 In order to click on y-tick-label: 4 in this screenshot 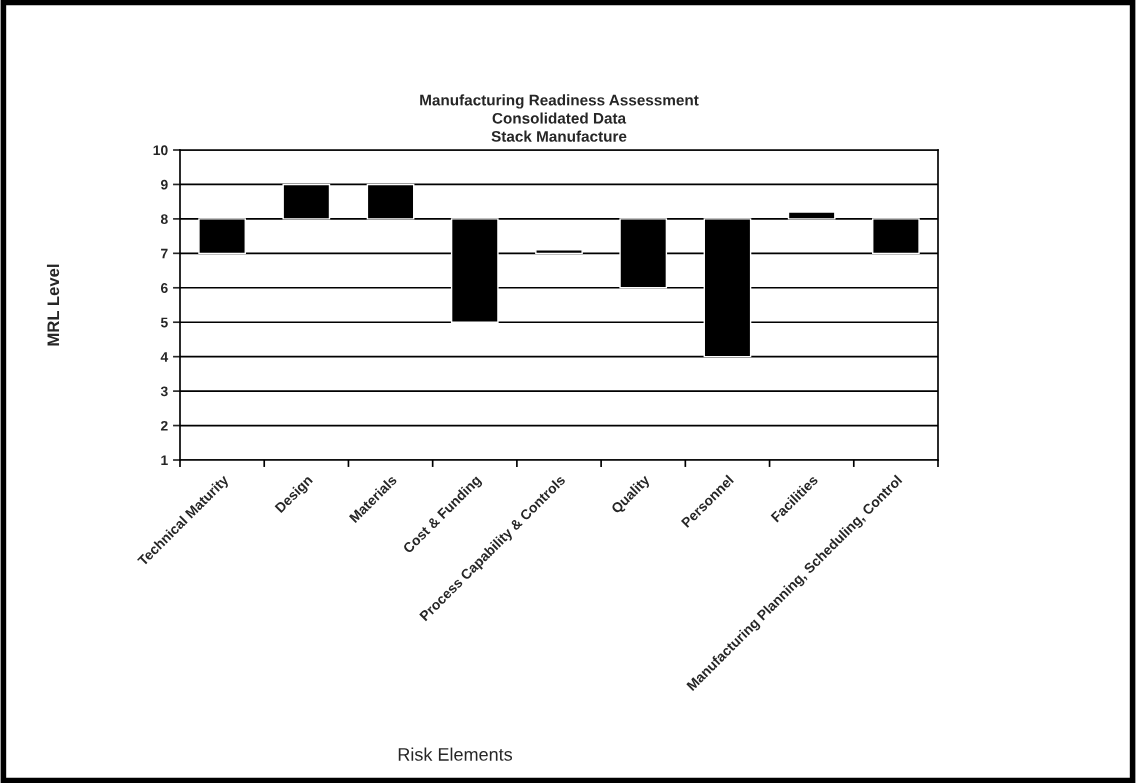, I will do `click(164, 357)`.